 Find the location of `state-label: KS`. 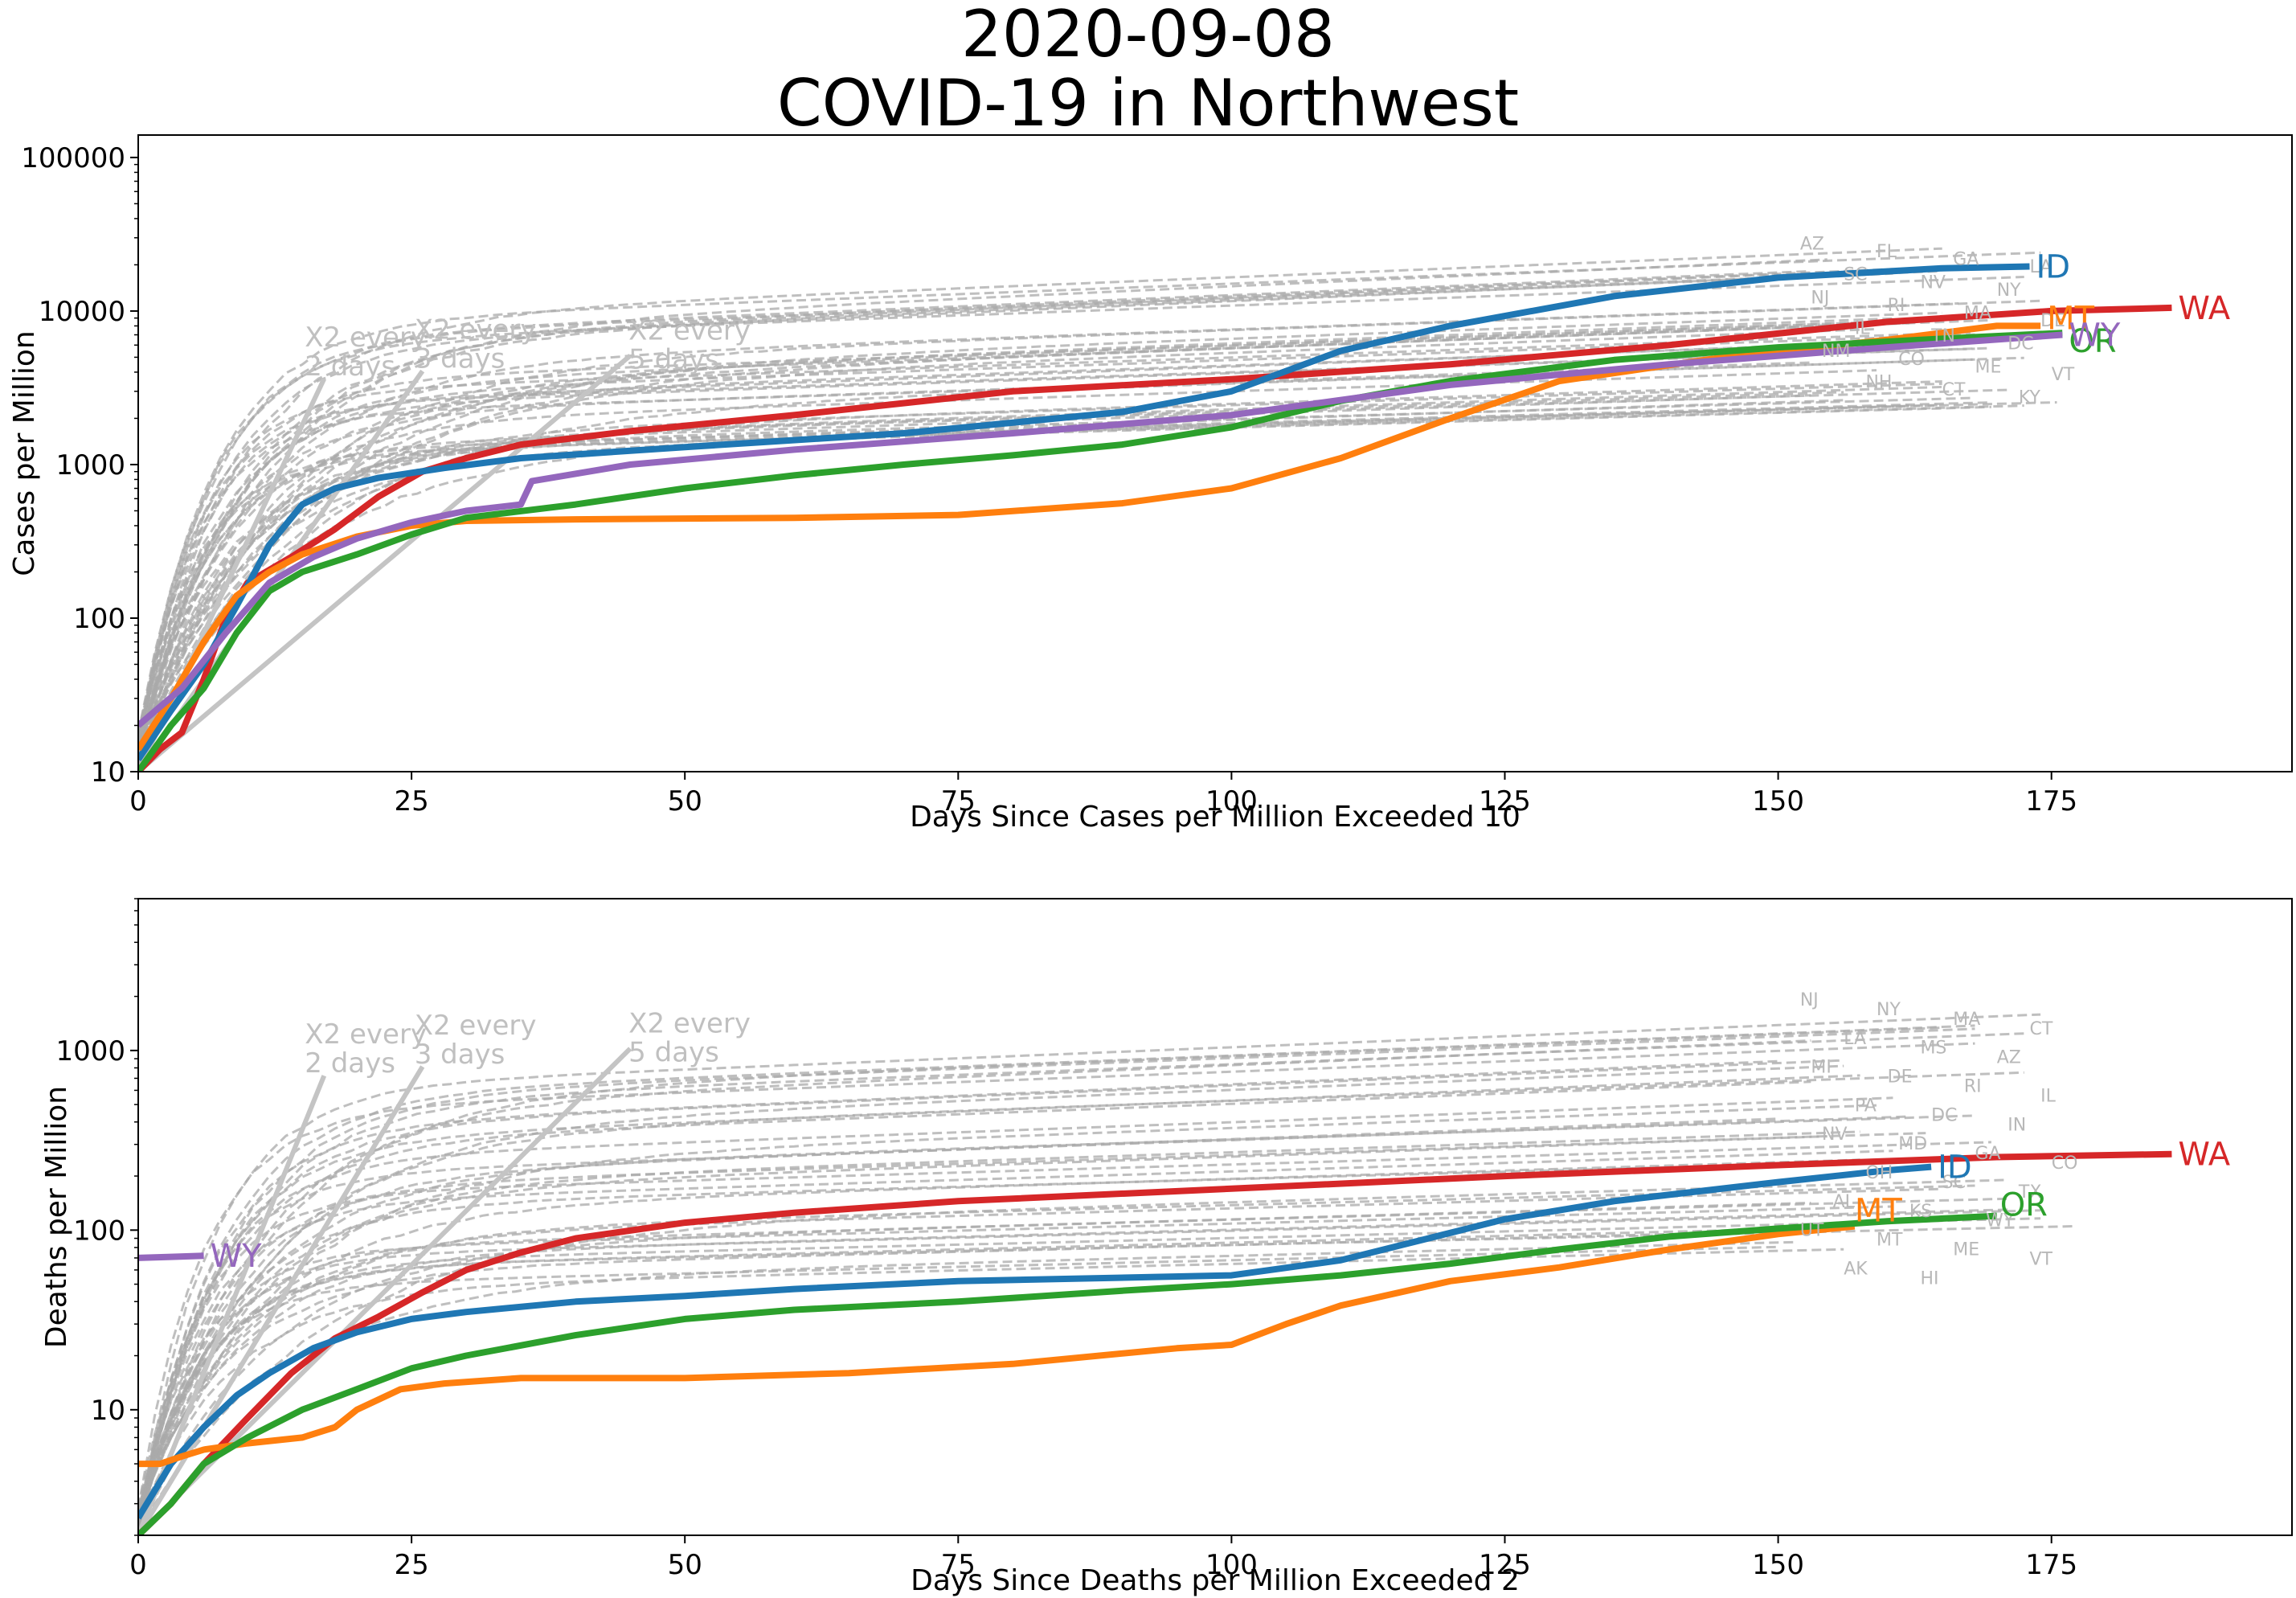

state-label: KS is located at coordinates (1920, 1212).